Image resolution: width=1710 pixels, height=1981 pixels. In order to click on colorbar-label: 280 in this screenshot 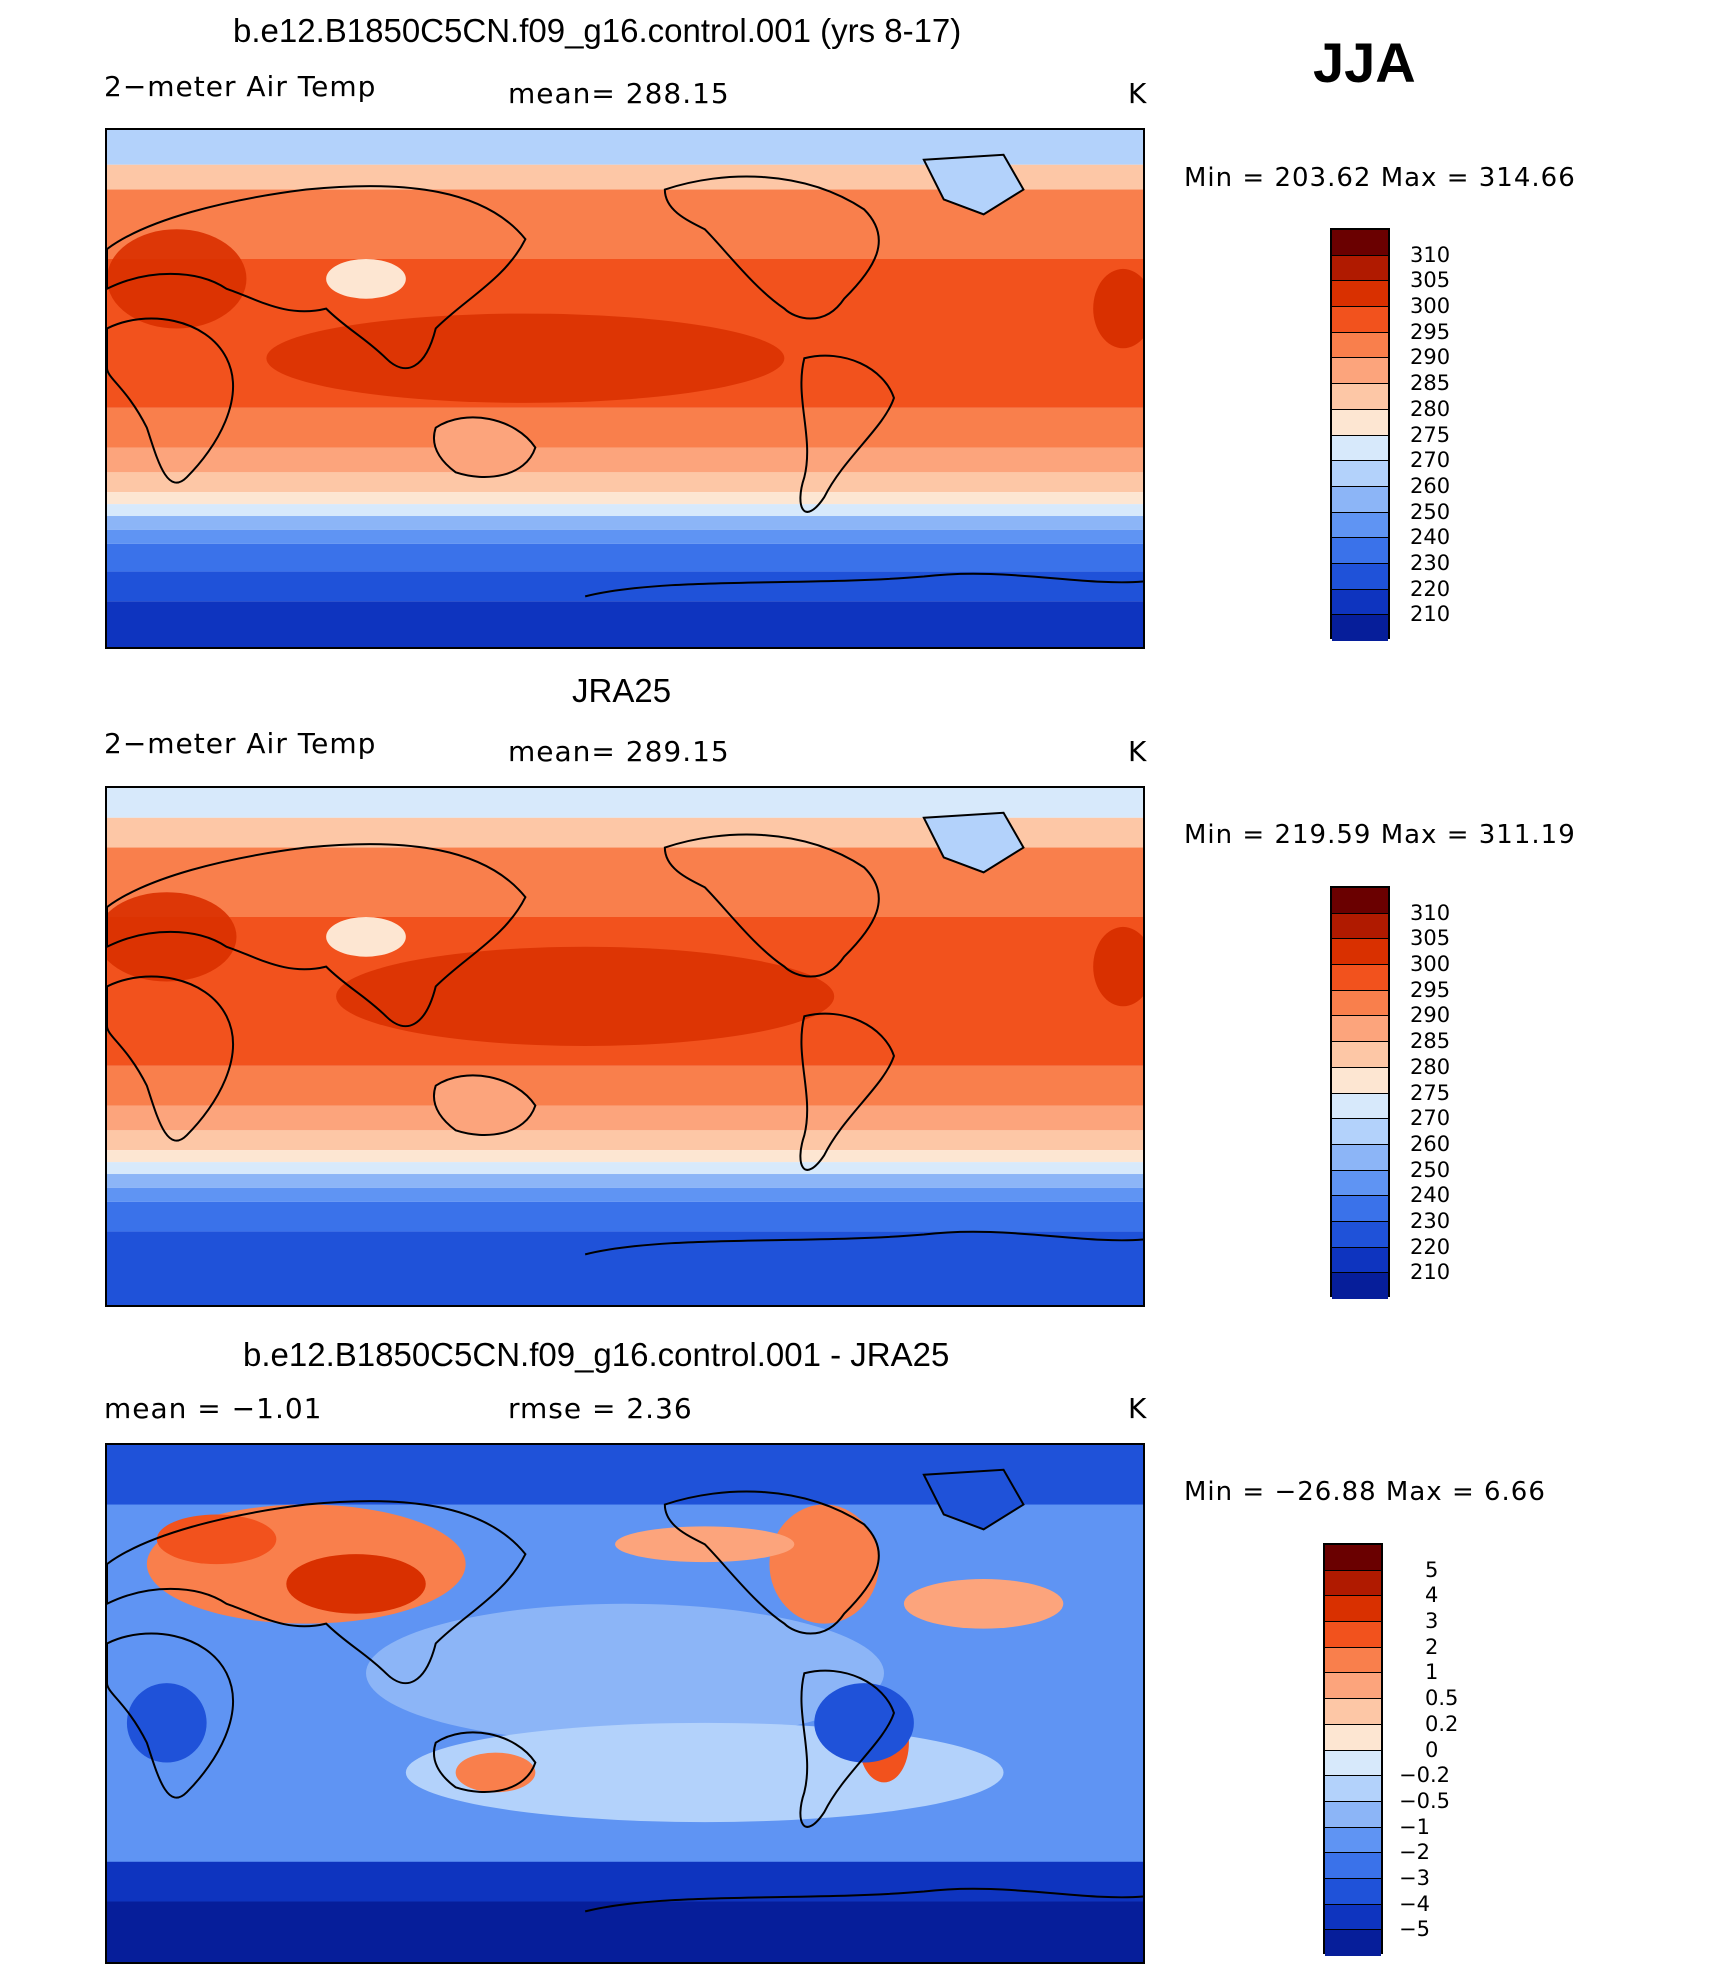, I will do `click(1430, 1066)`.